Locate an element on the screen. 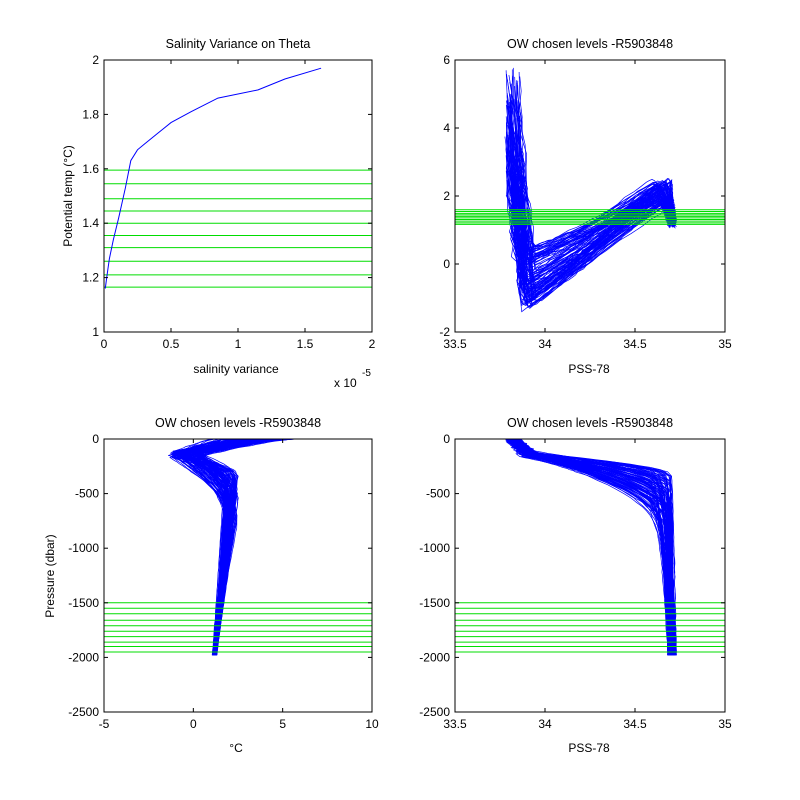 This screenshot has height=800, width=800. panel-3-xlabel: °C is located at coordinates (236, 748).